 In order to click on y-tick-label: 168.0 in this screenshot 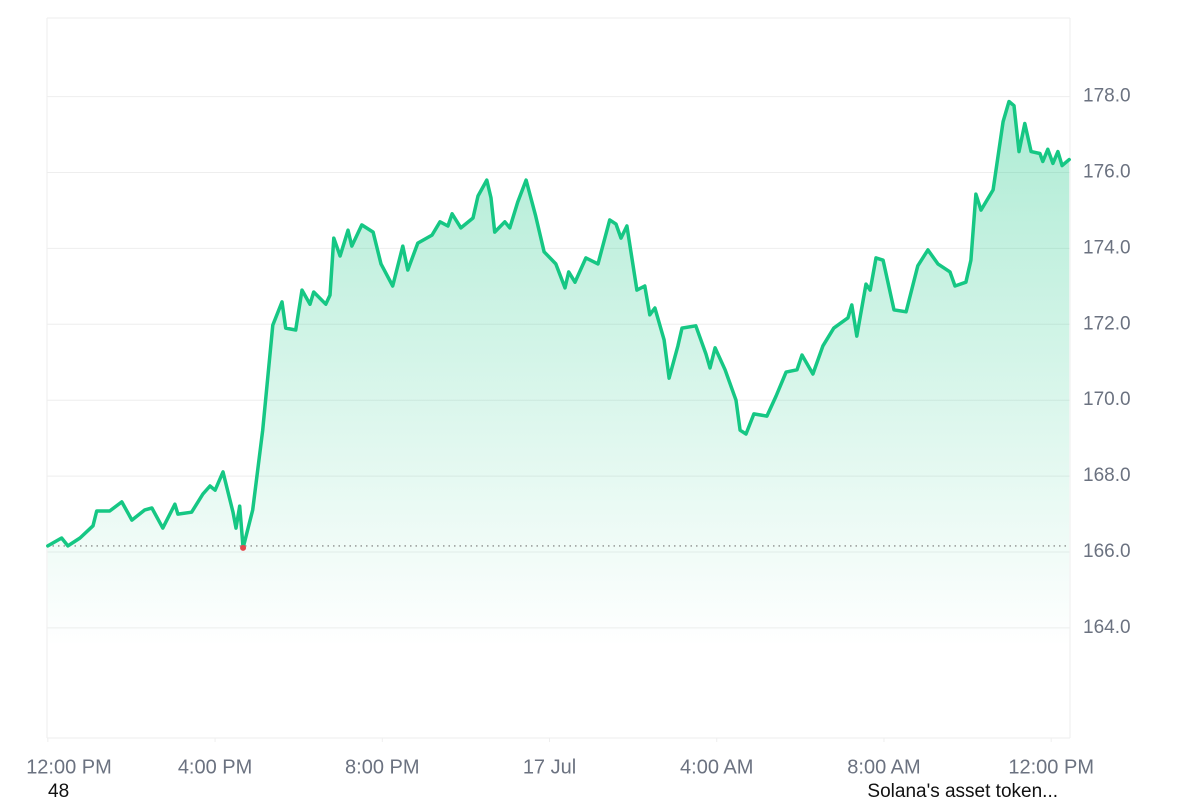, I will do `click(1107, 475)`.